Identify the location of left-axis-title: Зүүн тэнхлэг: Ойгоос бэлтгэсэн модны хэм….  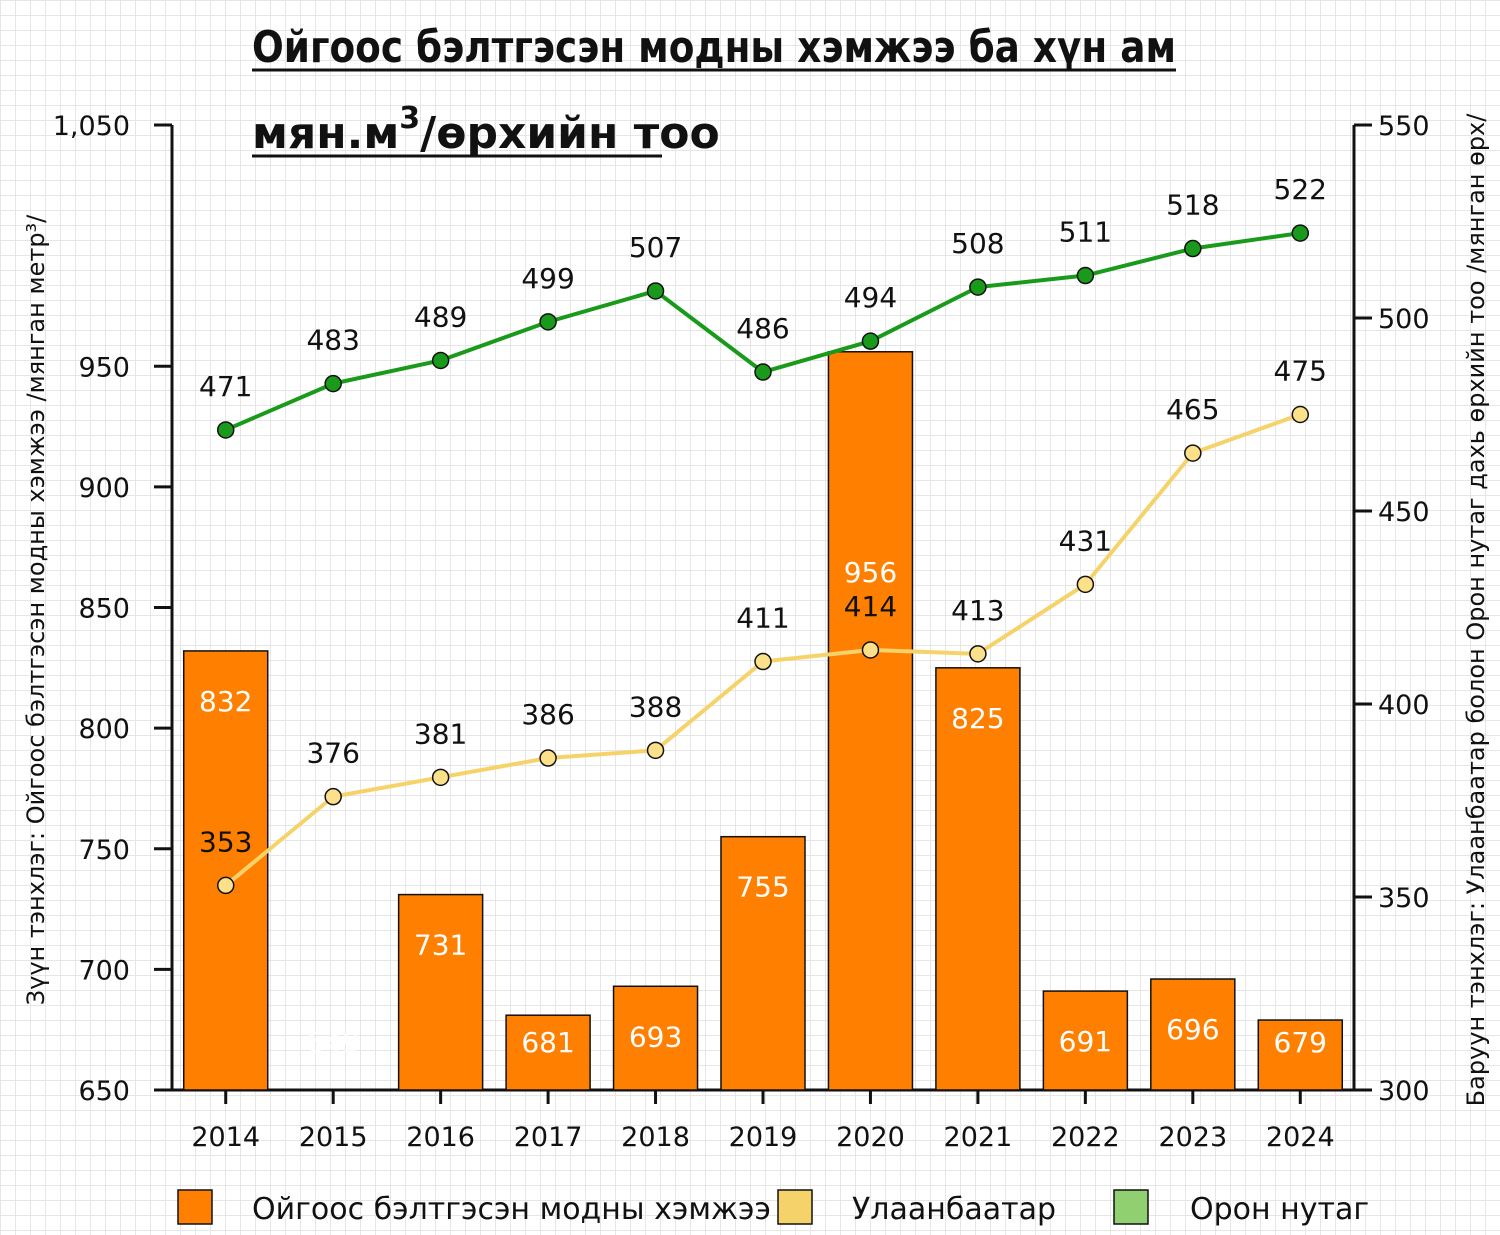
(36, 609).